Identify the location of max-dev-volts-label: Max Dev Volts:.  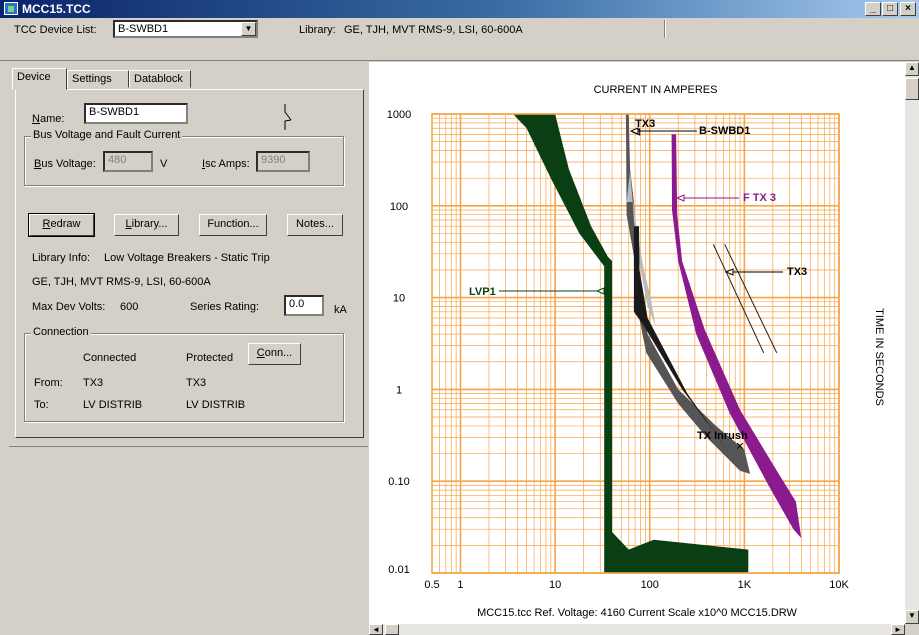
(69, 307).